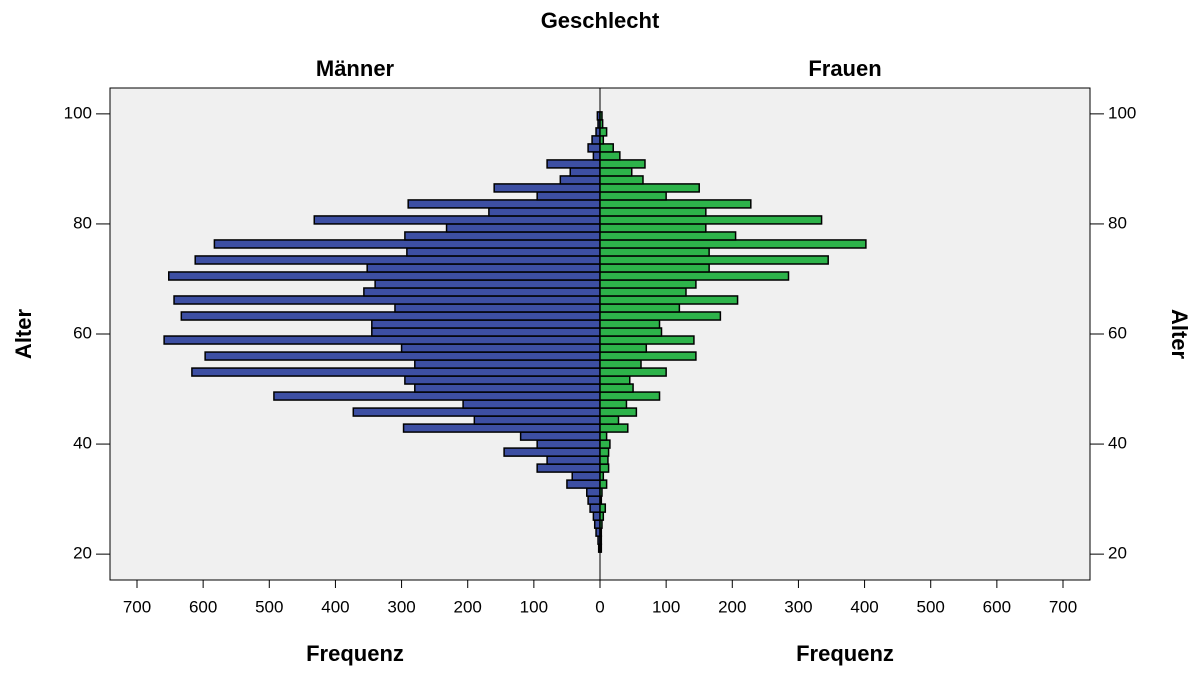 The width and height of the screenshot is (1201, 675). What do you see at coordinates (534, 606) in the screenshot?
I see `x-tick-label: 100` at bounding box center [534, 606].